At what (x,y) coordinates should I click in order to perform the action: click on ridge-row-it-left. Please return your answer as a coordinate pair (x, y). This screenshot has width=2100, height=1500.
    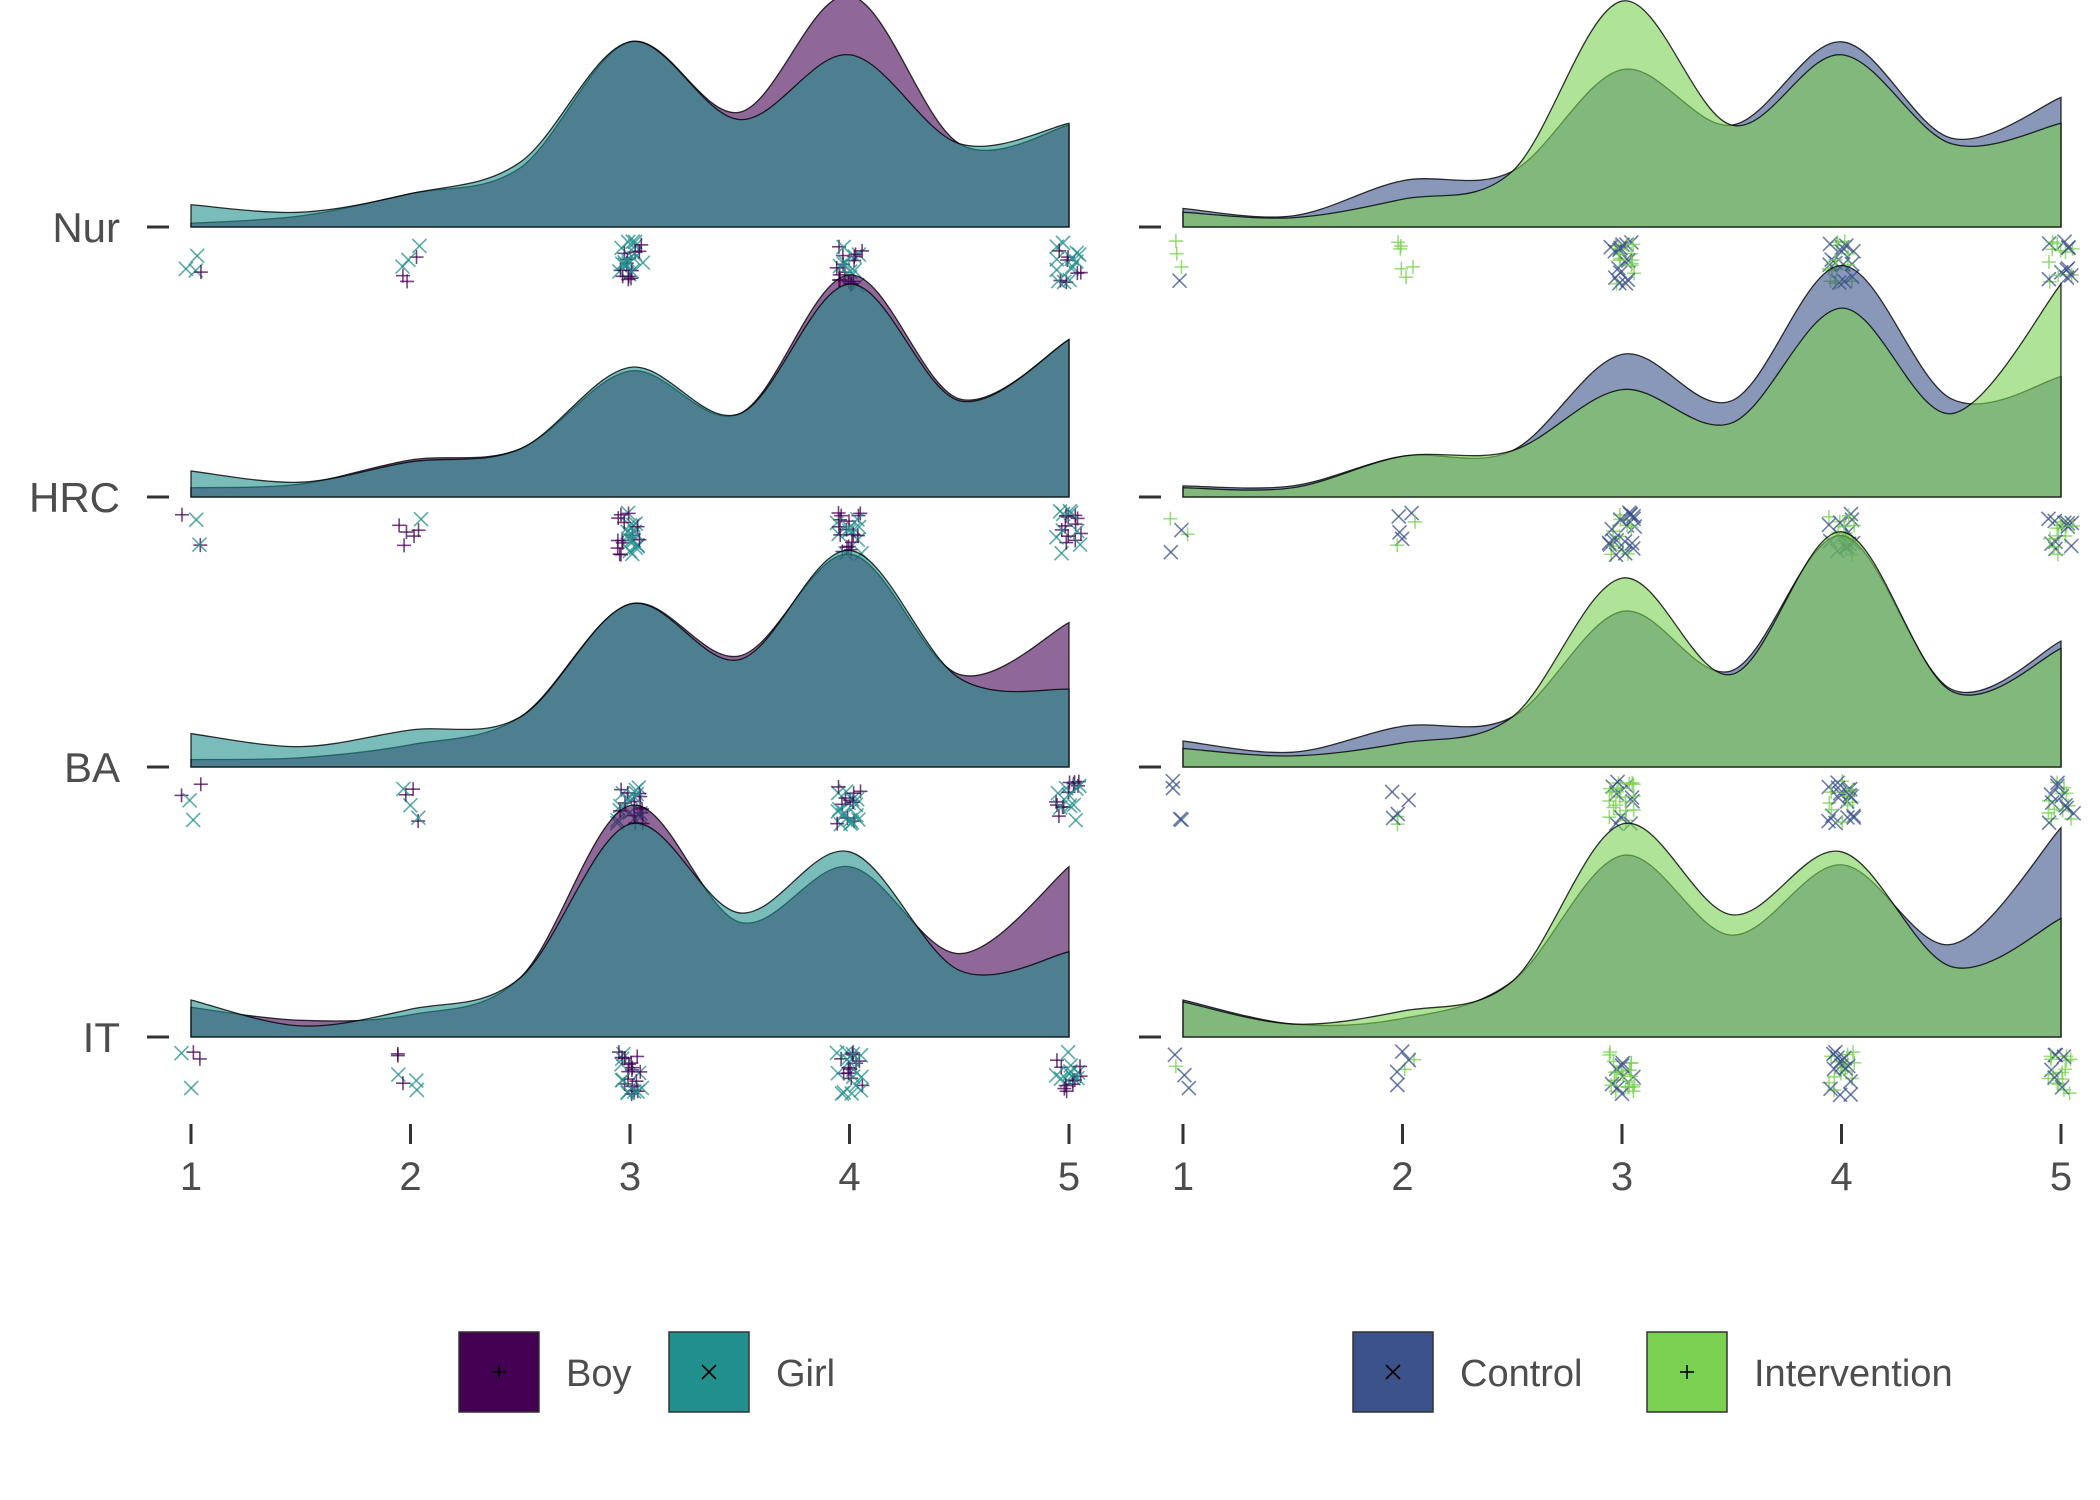
    Looking at the image, I should click on (630, 953).